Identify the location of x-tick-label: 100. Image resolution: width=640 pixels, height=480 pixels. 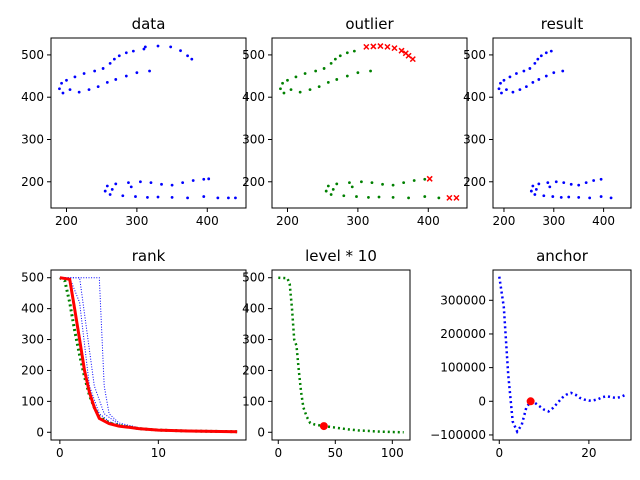
(392, 453).